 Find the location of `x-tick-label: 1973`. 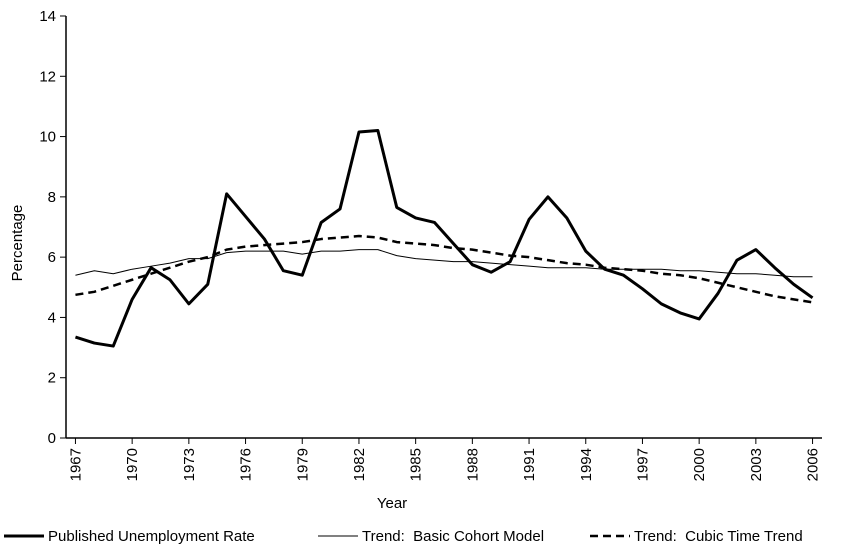

x-tick-label: 1973 is located at coordinates (189, 464).